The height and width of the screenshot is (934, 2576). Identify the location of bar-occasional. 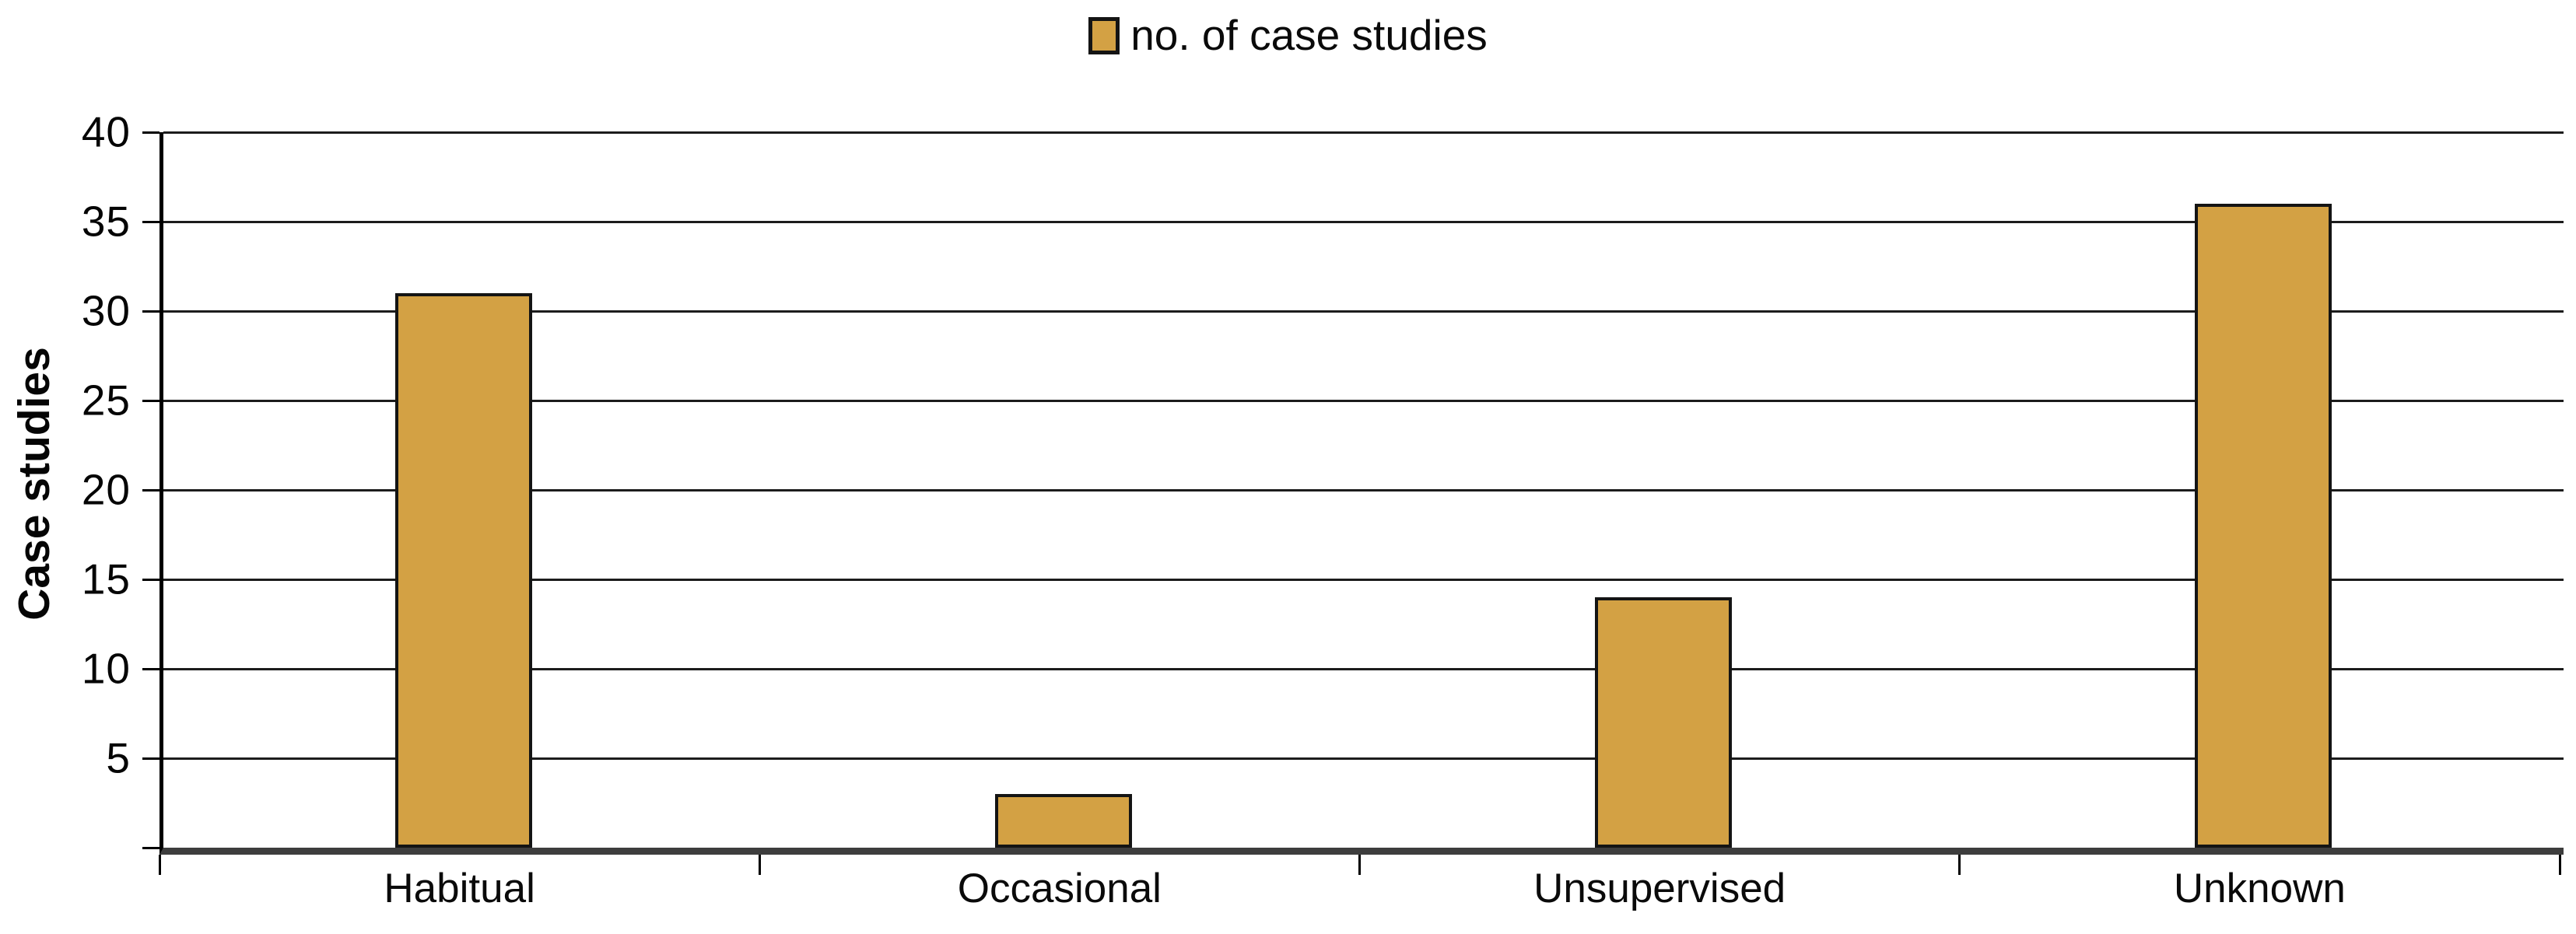
(1063, 821).